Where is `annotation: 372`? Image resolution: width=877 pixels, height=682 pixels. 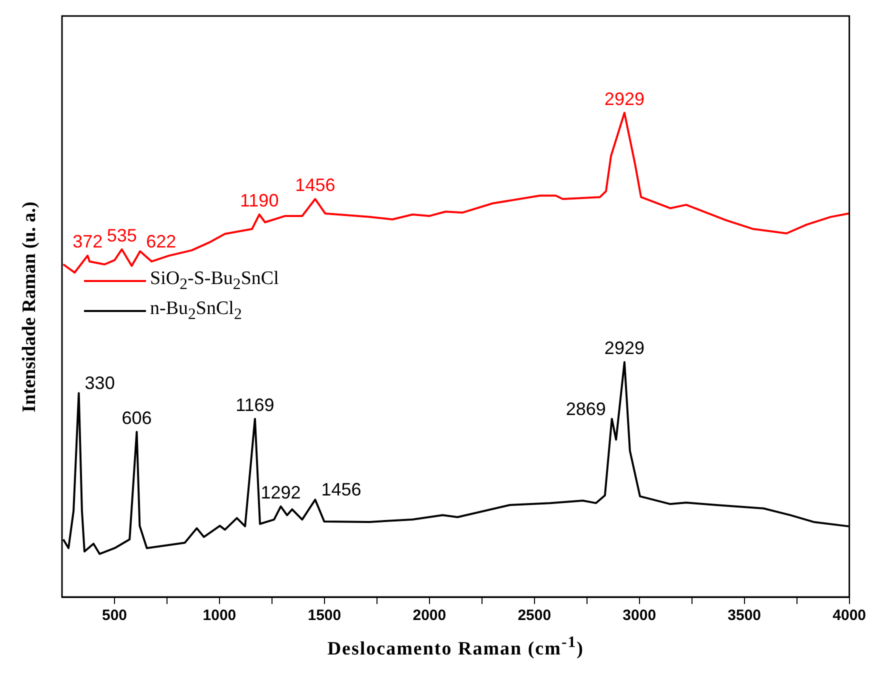 annotation: 372 is located at coordinates (87, 242).